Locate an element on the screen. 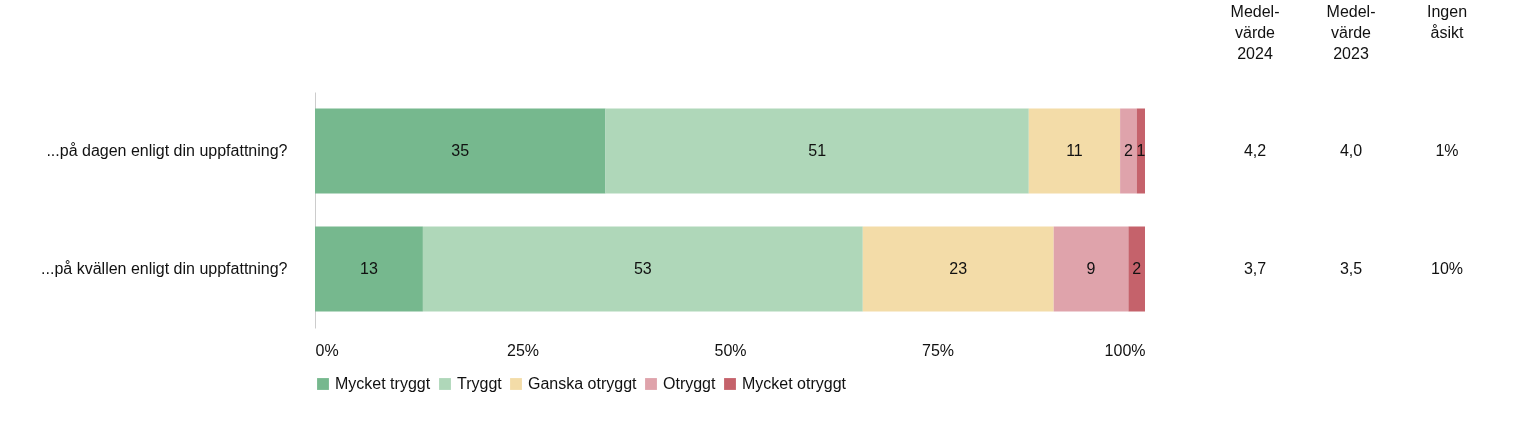 This screenshot has height=440, width=1535. data-label: 1 is located at coordinates (1141, 150).